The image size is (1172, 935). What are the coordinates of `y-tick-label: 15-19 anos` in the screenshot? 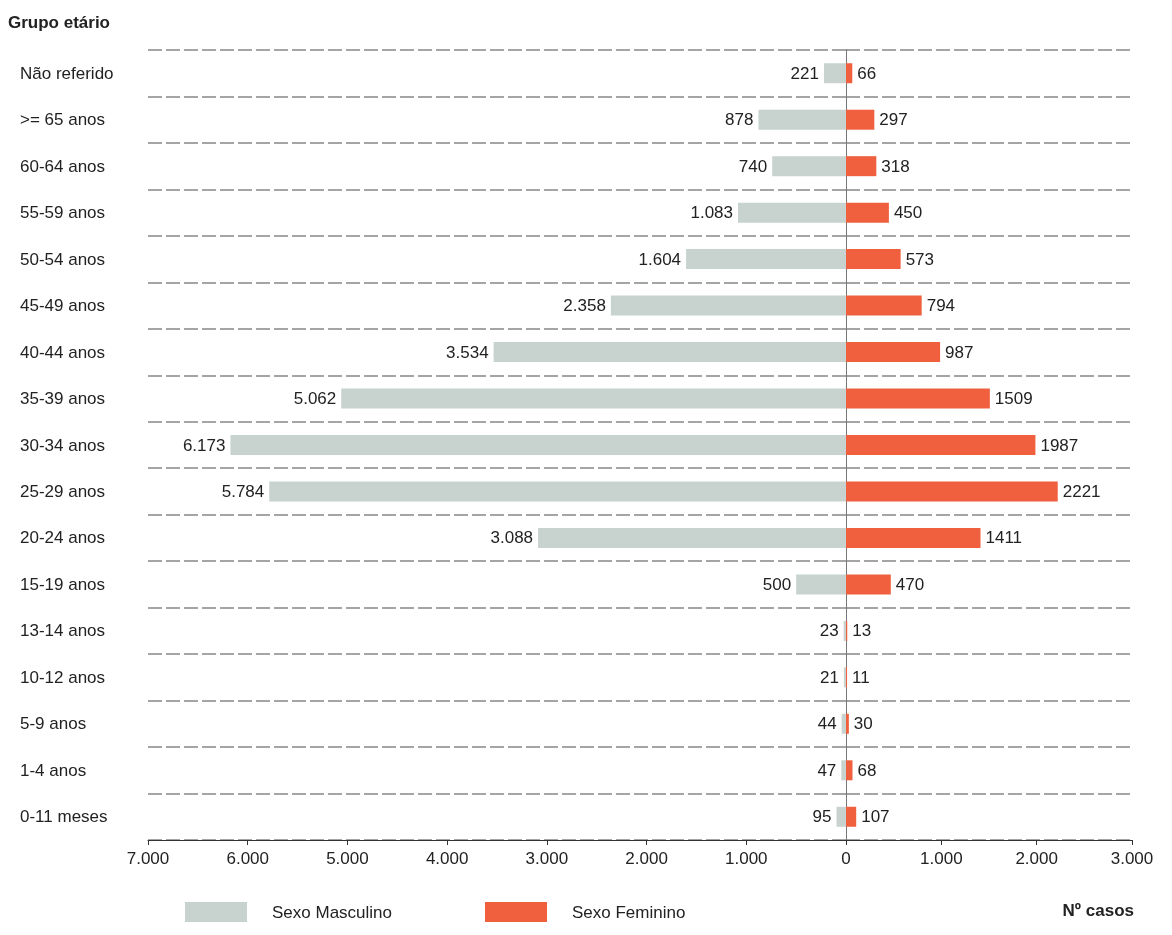 It's located at (63, 584).